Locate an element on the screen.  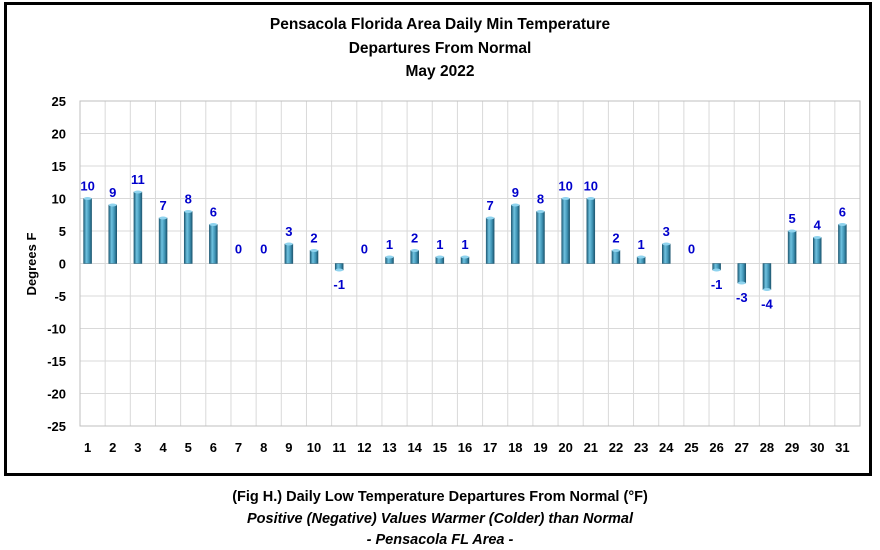
x-tick-label: 3 is located at coordinates (137, 447).